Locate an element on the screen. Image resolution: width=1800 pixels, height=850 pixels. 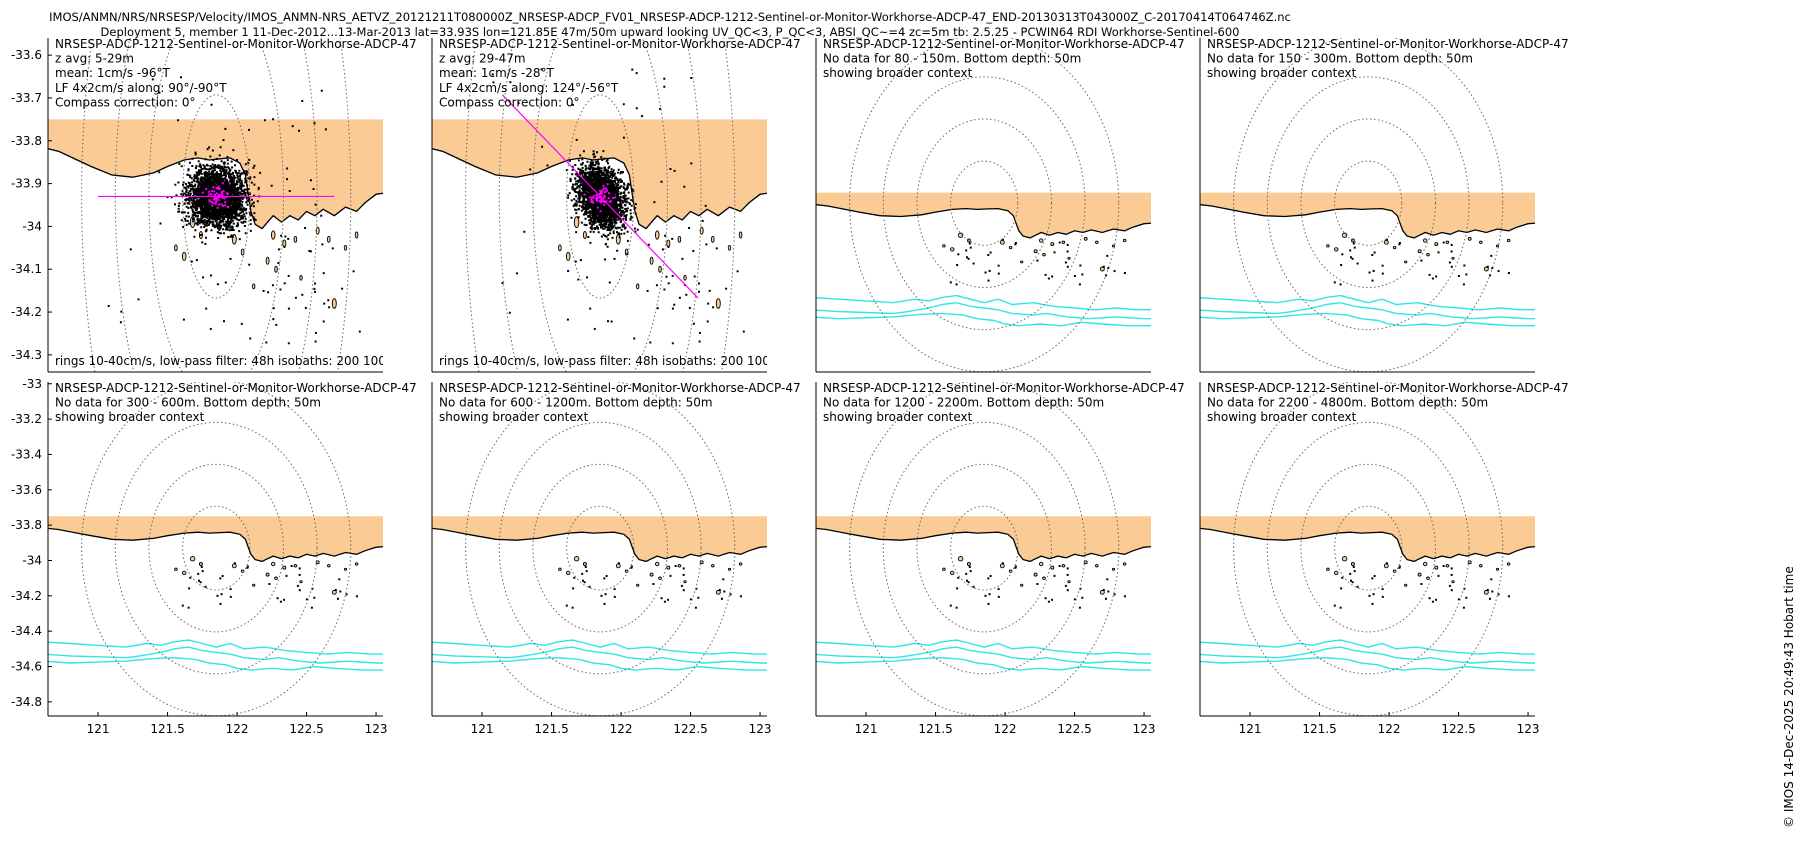
coastline is located at coordinates (215, 545).